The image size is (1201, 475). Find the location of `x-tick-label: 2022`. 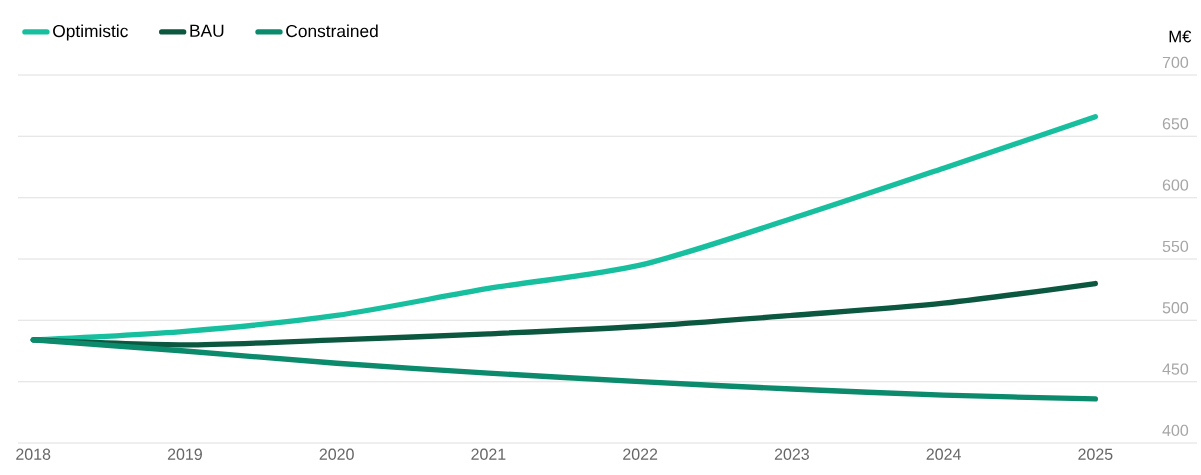

x-tick-label: 2022 is located at coordinates (640, 454).